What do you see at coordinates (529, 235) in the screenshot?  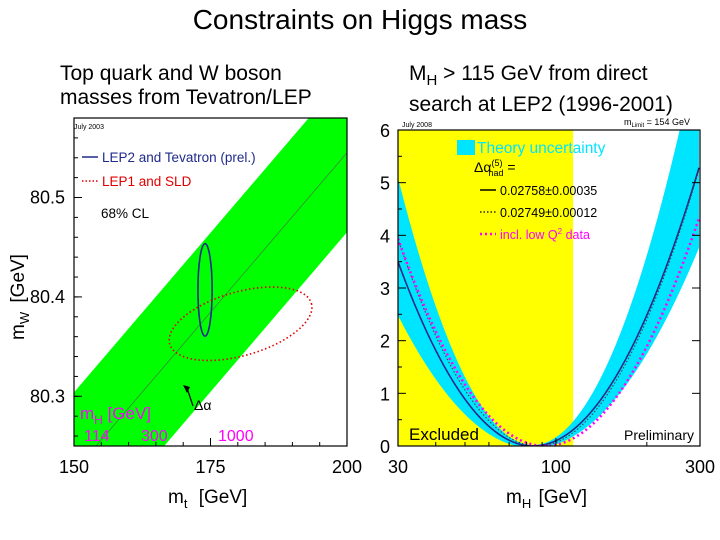 I see `legend-lowq-main: incl. low Q` at bounding box center [529, 235].